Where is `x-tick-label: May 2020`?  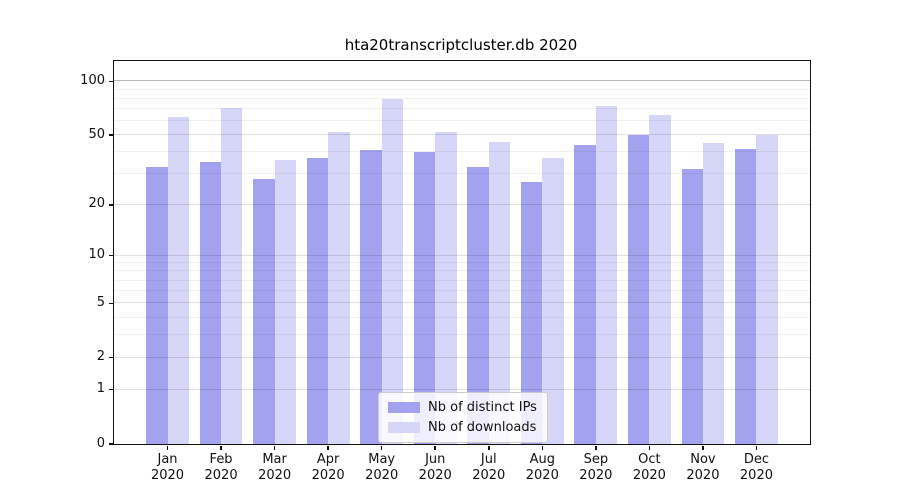 x-tick-label: May 2020 is located at coordinates (382, 467).